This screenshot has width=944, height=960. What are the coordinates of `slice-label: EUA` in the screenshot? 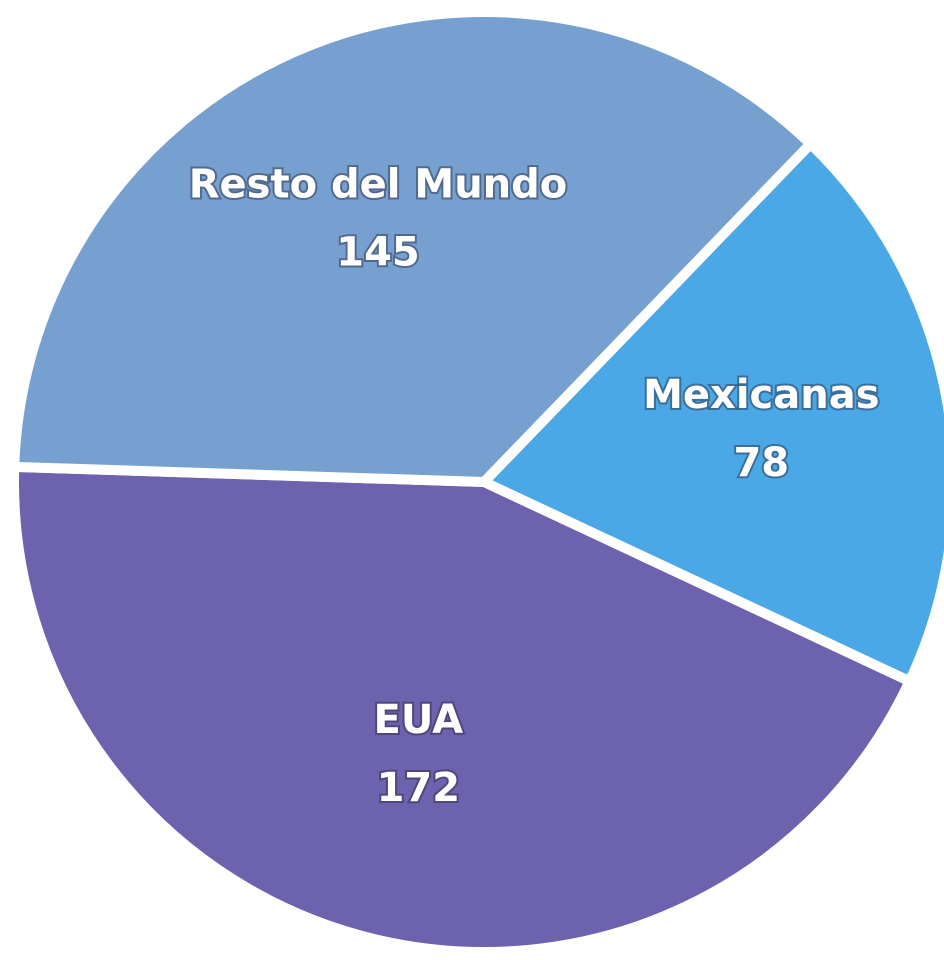 It's located at (419, 720).